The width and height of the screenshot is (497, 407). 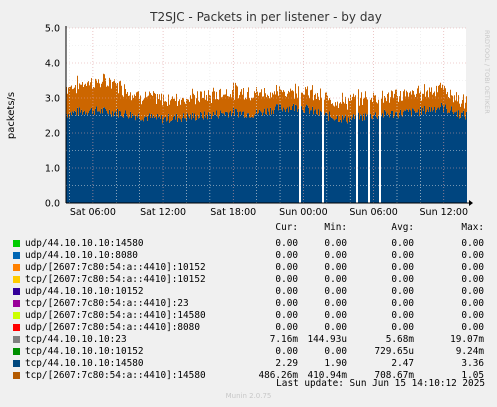 What do you see at coordinates (444, 212) in the screenshot?
I see `x-tick-label: Sun 12:00` at bounding box center [444, 212].